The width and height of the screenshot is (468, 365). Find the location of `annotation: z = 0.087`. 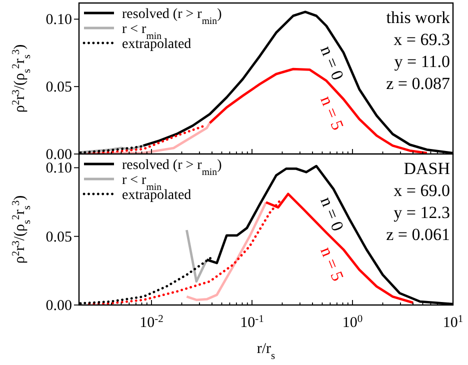

annotation: z = 0.087 is located at coordinates (418, 83).